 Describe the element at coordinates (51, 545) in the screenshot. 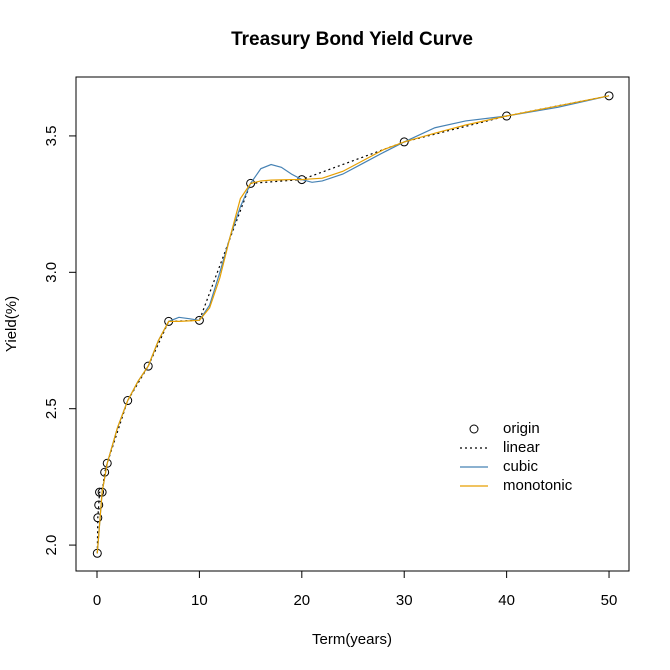

I see `y-tick-label: 2.0` at that location.